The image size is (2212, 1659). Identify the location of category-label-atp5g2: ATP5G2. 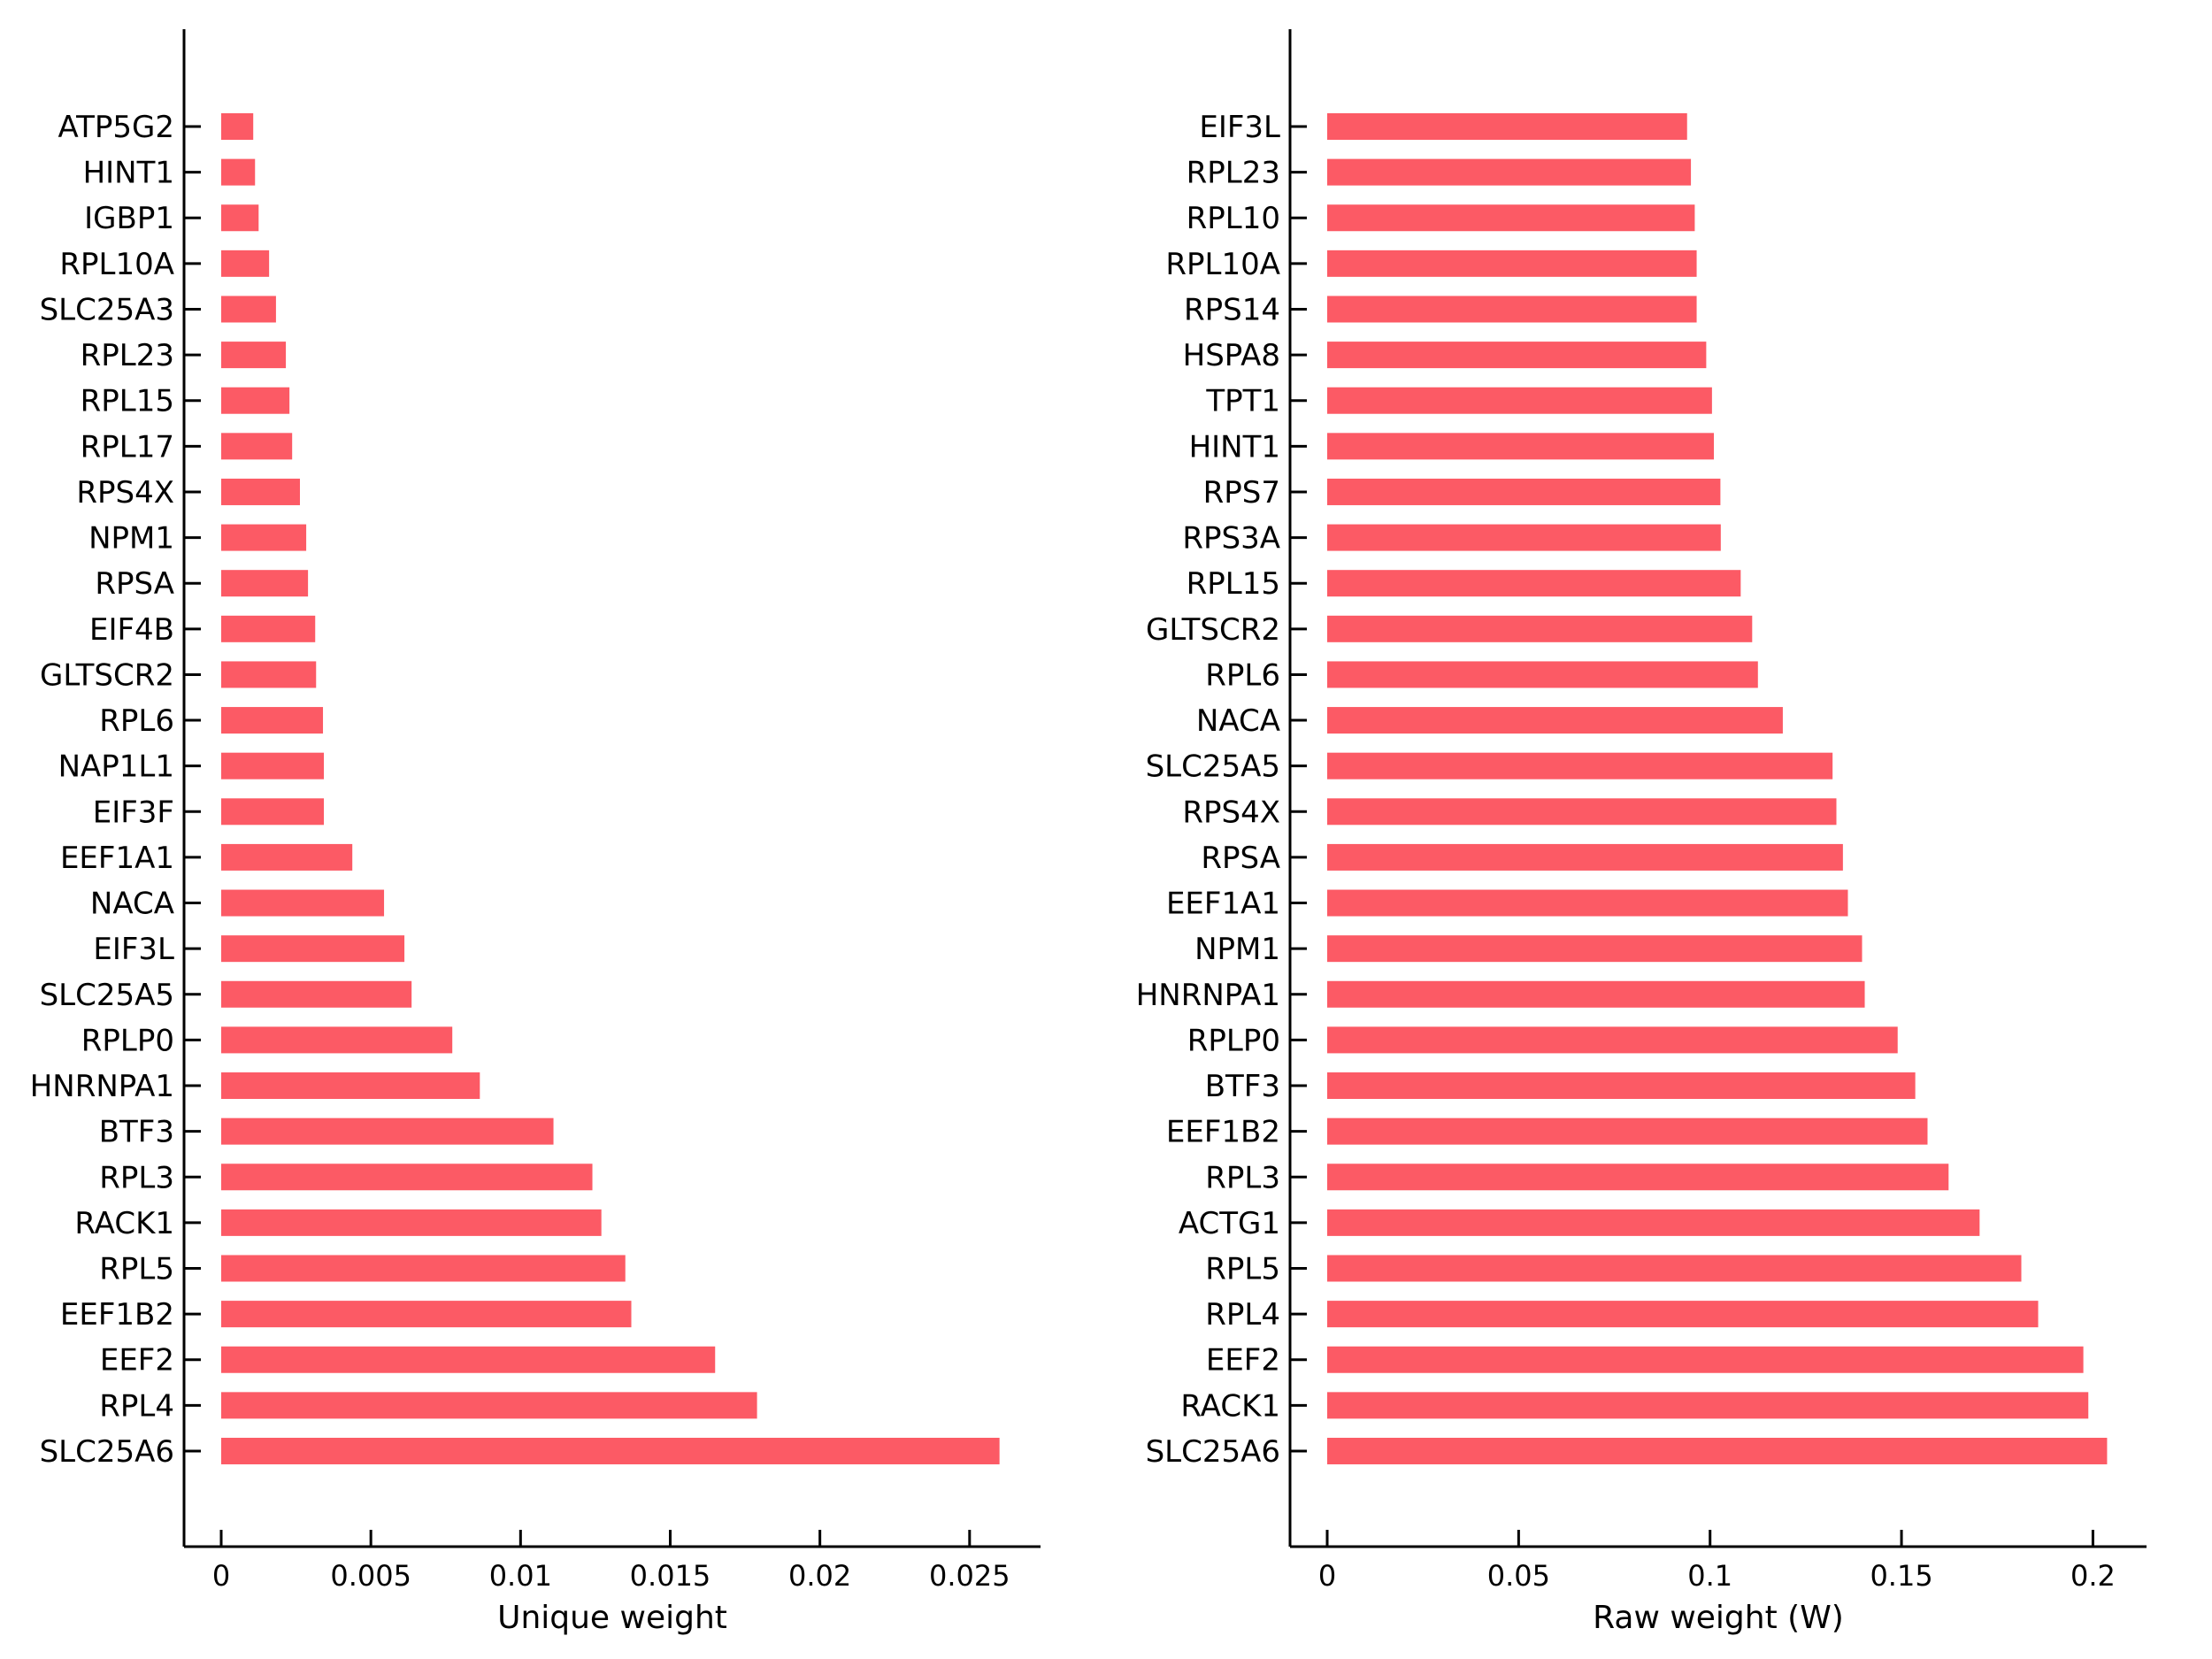
(116, 128).